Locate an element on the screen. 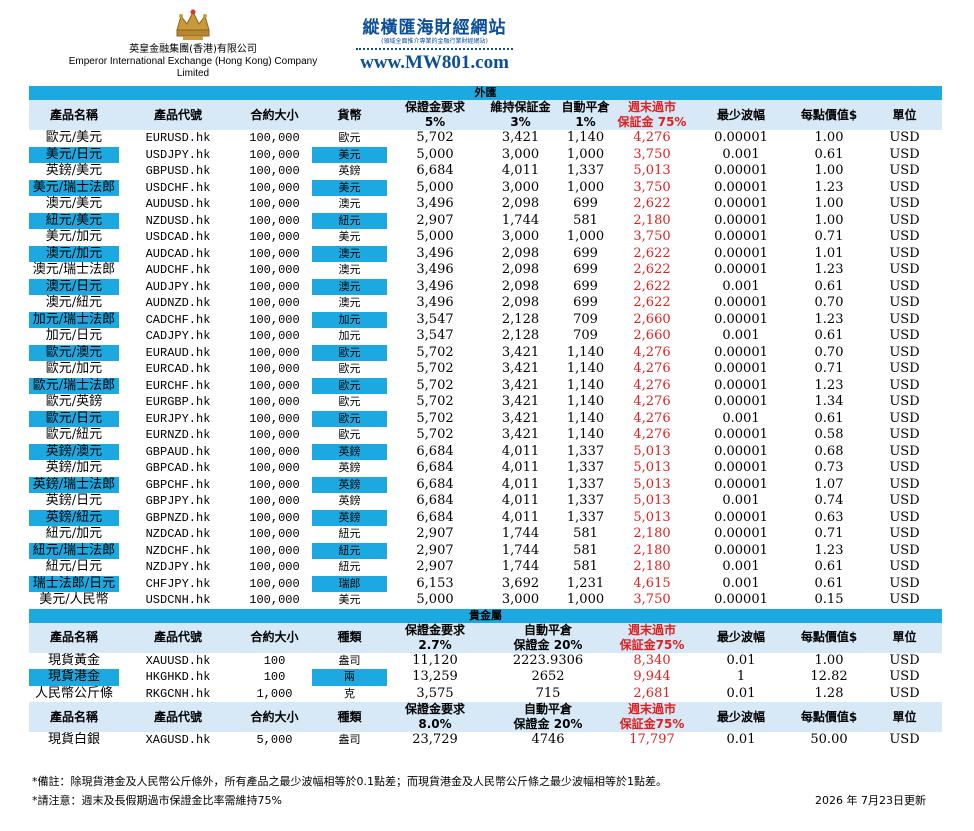 Image resolution: width=974 pixels, height=831 pixels. margin: 6,684 is located at coordinates (435, 171).